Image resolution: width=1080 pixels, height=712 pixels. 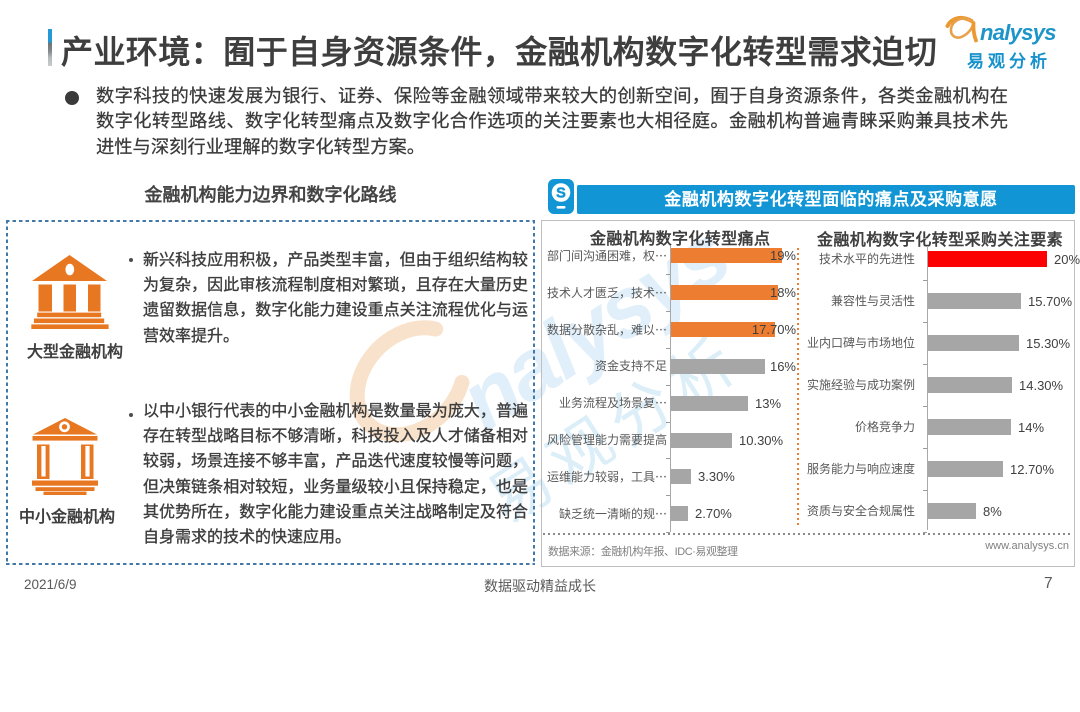 What do you see at coordinates (561, 194) in the screenshot?
I see `svg-text: S` at bounding box center [561, 194].